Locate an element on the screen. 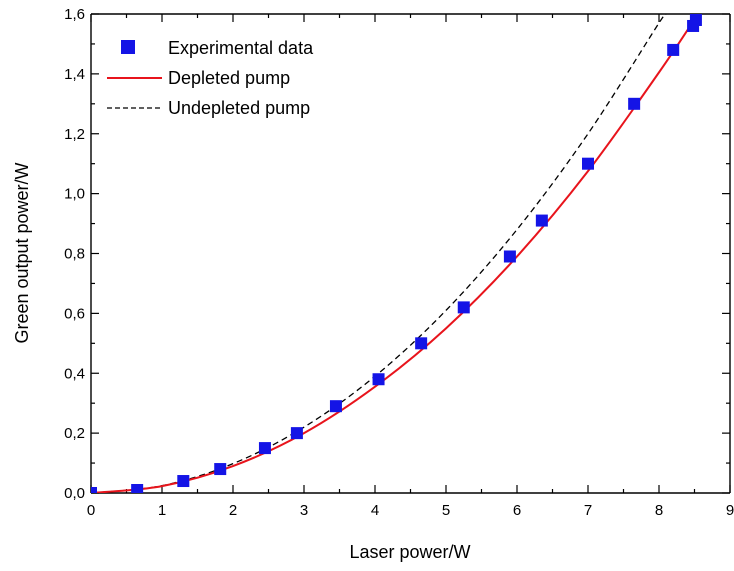  y-tick-label: 0,0 is located at coordinates (74, 493).